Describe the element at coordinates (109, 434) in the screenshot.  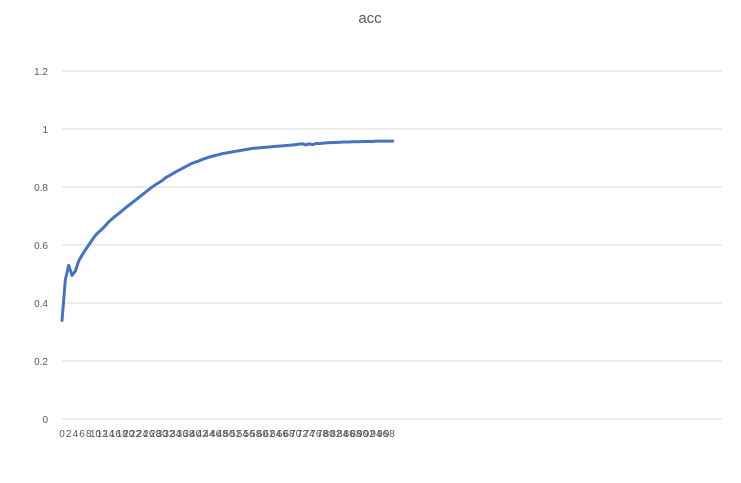
I see `x-tick-label: 14` at that location.